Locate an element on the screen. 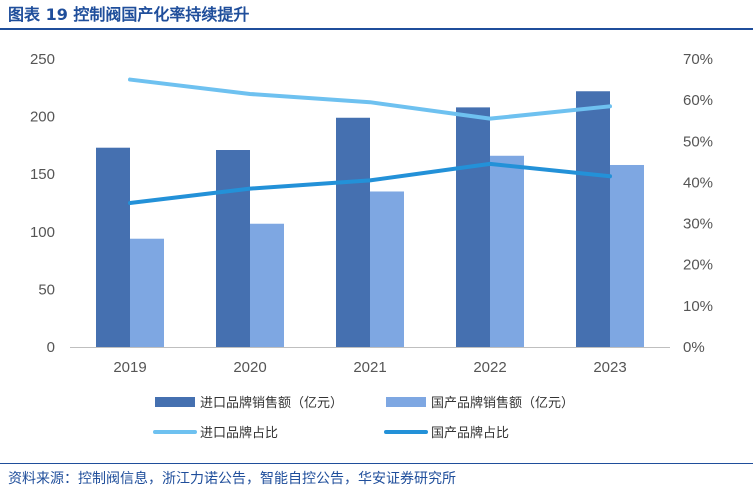 This screenshot has width=753, height=494. y-right-tick-label: 10% is located at coordinates (698, 306).